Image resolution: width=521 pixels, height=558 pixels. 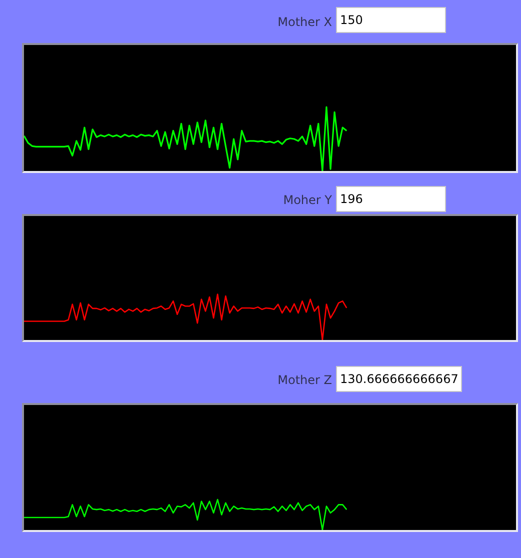 What do you see at coordinates (304, 380) in the screenshot?
I see `chart-title: Mother Z` at bounding box center [304, 380].